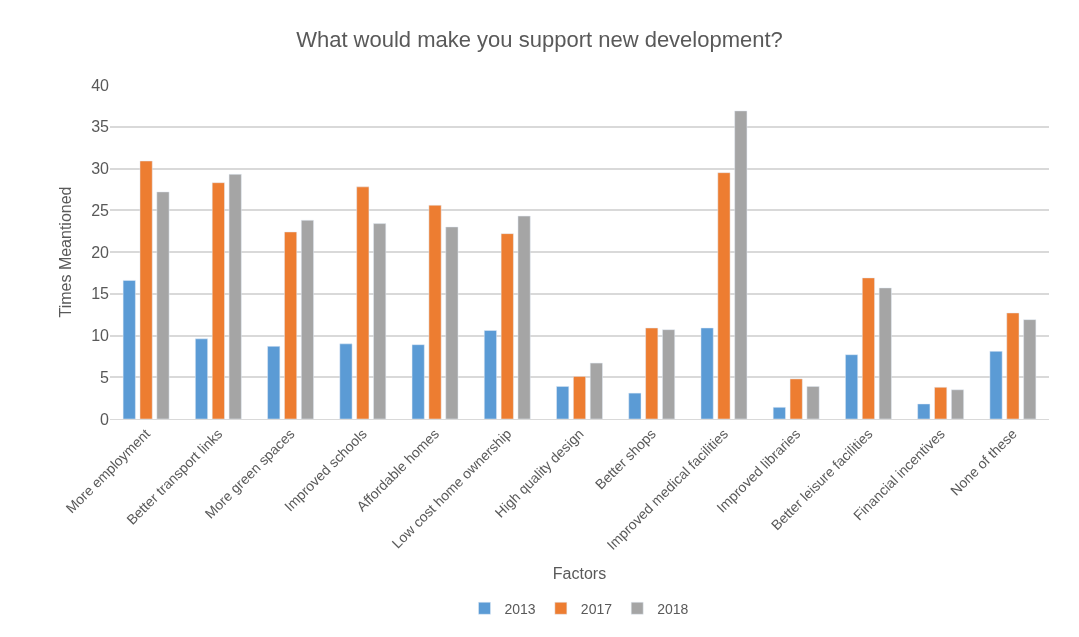  Describe the element at coordinates (520, 608) in the screenshot. I see `legend-label: 2013` at that location.